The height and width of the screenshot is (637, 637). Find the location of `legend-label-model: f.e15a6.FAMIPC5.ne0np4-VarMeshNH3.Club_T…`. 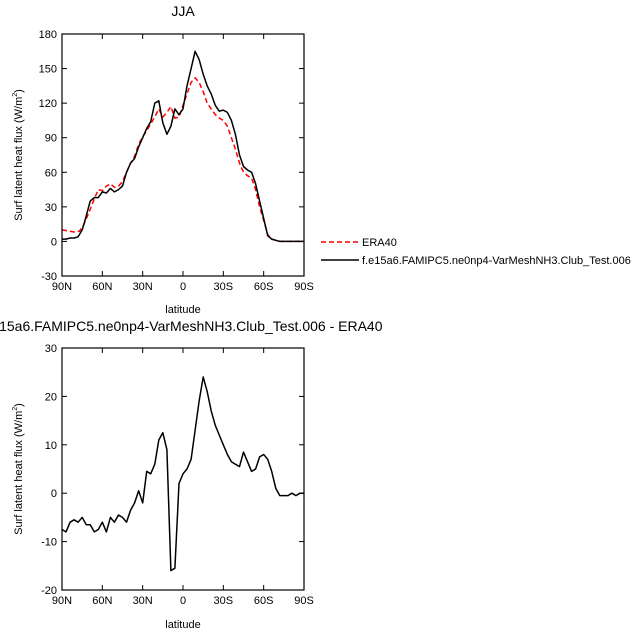

legend-label-model: f.e15a6.FAMIPC5.ne0np4-VarMeshNH3.Club_T… is located at coordinates (496, 261).